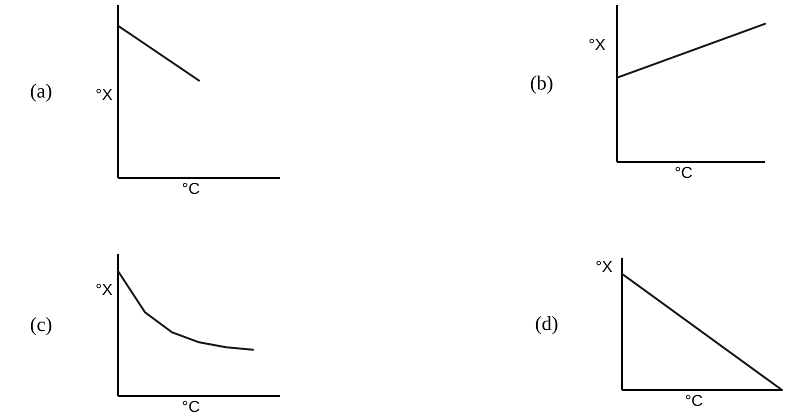 The image size is (795, 416). Describe the element at coordinates (41, 325) in the screenshot. I see `text: (c)` at that location.